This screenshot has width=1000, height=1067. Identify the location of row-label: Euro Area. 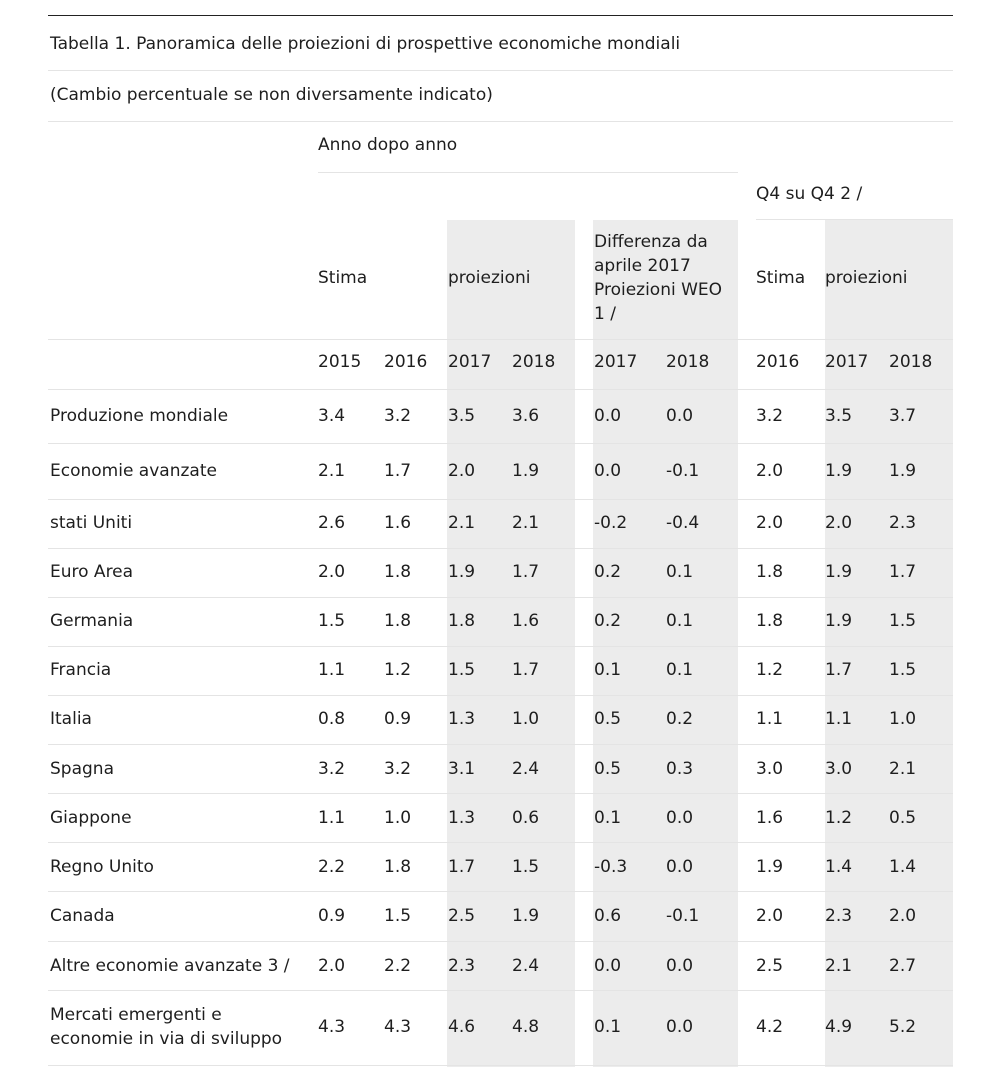
(92, 572).